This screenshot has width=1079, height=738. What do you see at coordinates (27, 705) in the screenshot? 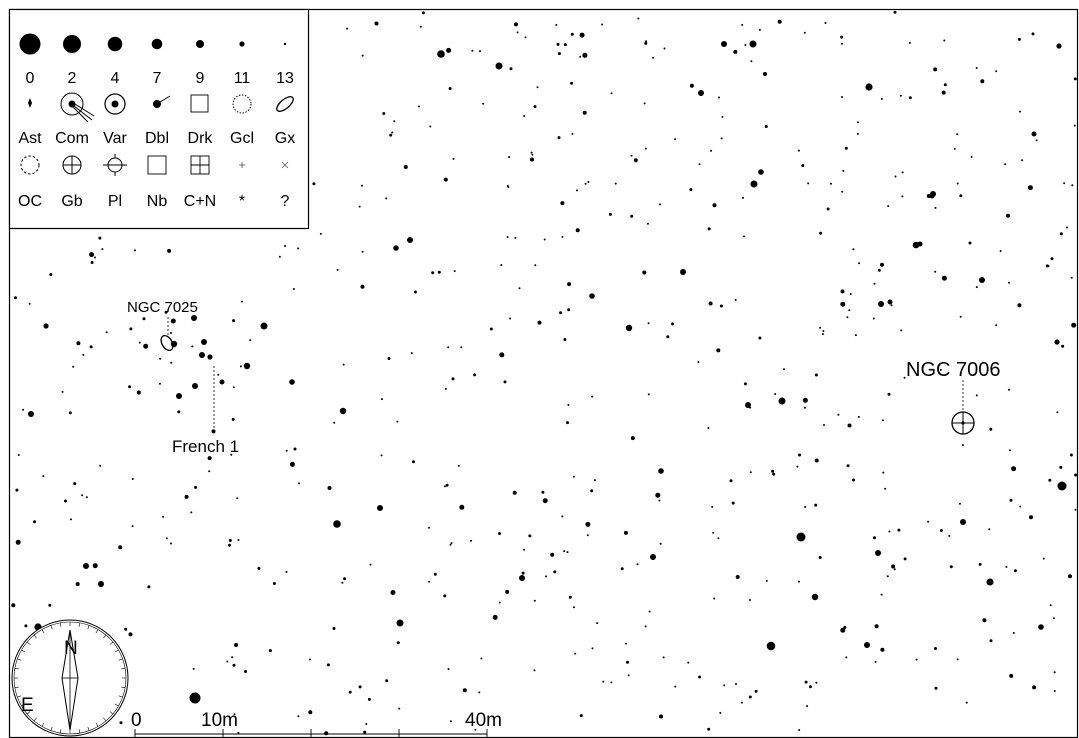
I see `compass-east-label: E` at bounding box center [27, 705].